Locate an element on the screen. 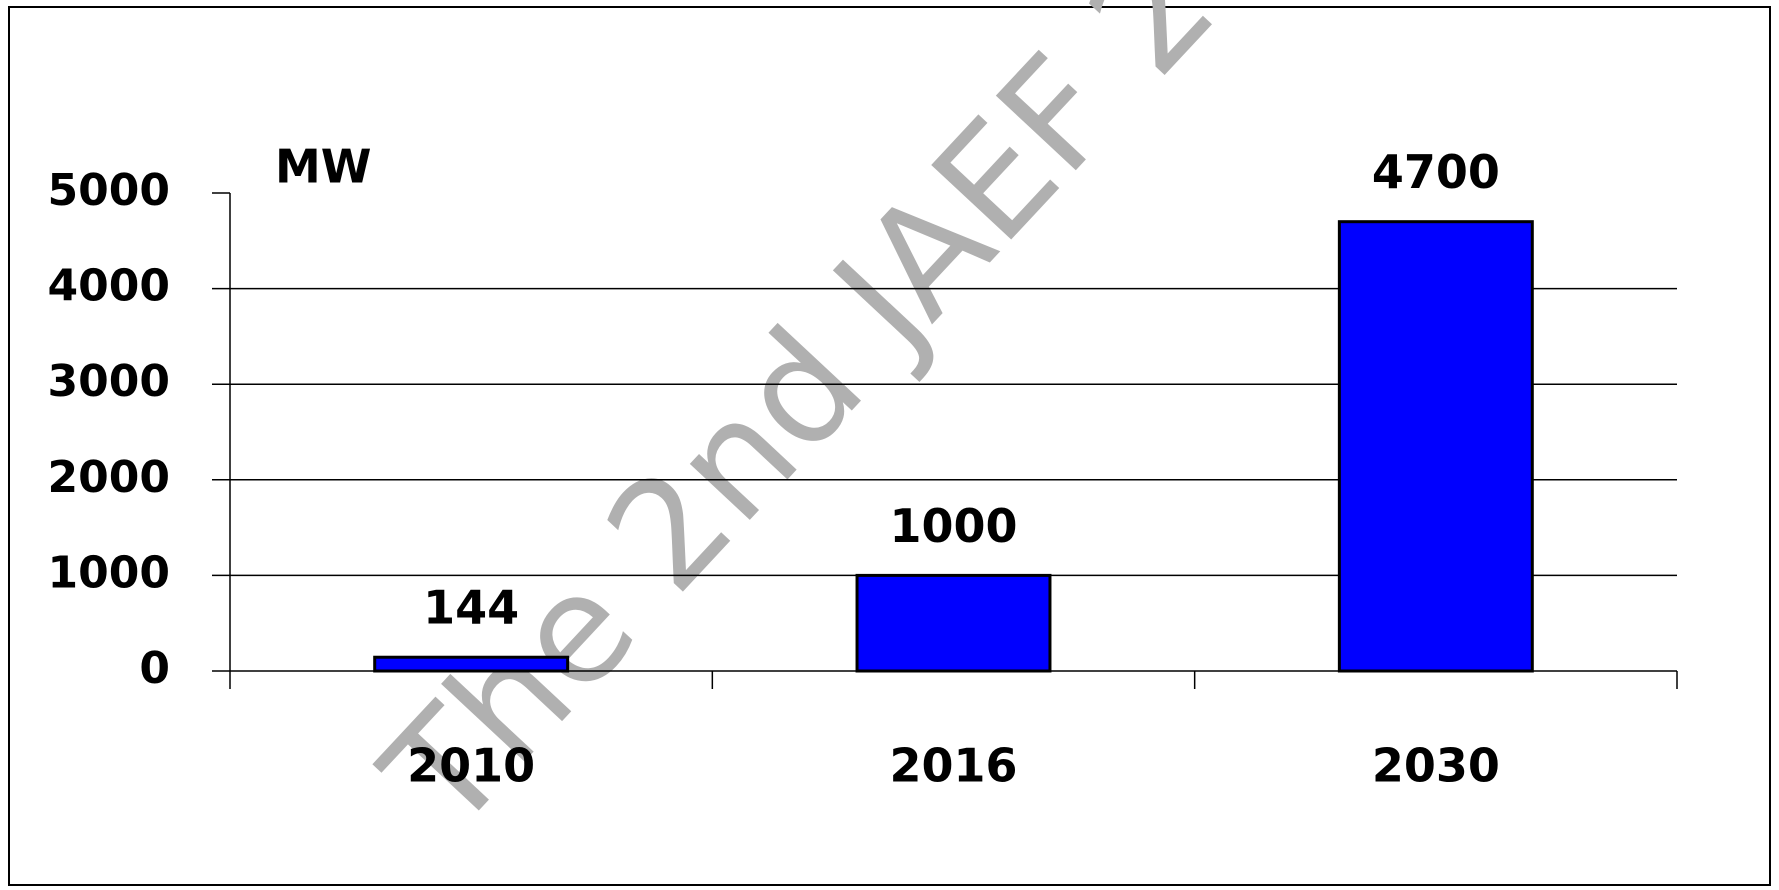 This screenshot has width=1779, height=890. x-tick-label: 2030 is located at coordinates (1436, 766).